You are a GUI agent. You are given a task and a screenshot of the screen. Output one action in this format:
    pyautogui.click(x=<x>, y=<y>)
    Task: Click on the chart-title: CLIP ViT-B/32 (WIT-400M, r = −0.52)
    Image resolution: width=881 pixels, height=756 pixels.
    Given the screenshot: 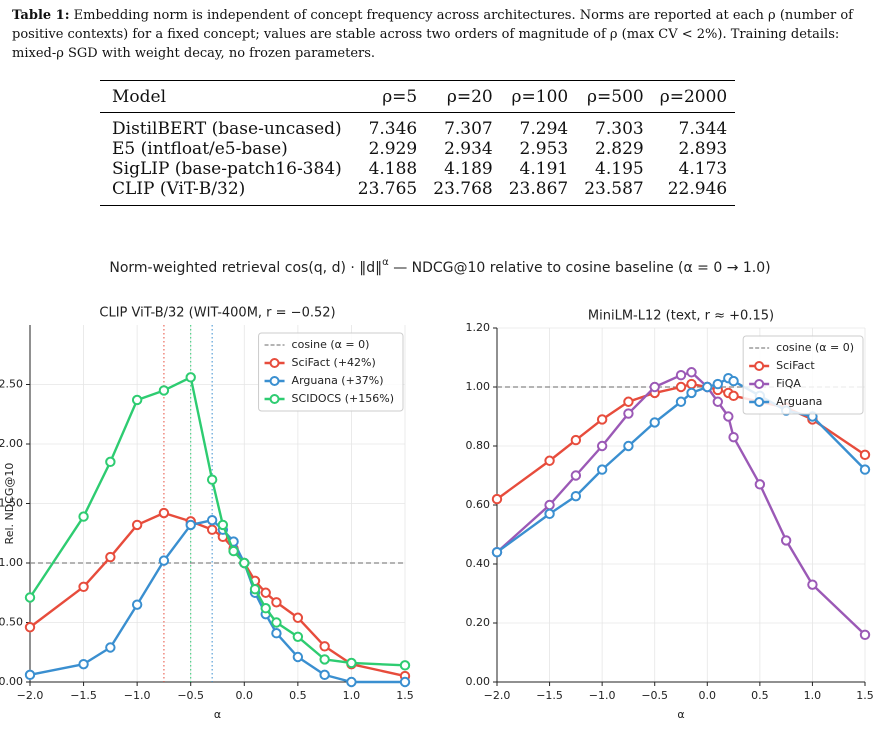 What is the action you would take?
    pyautogui.click(x=217, y=313)
    